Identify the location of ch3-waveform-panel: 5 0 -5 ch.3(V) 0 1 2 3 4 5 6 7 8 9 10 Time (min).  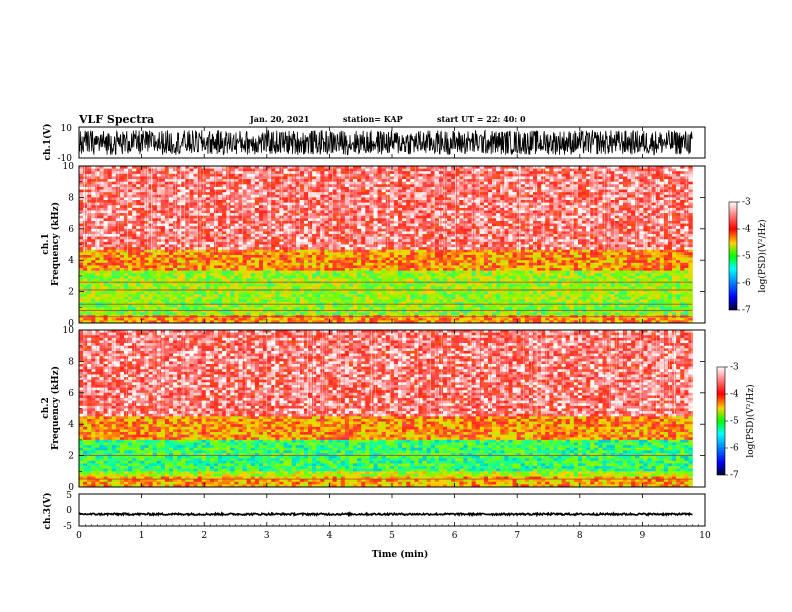
(376, 525).